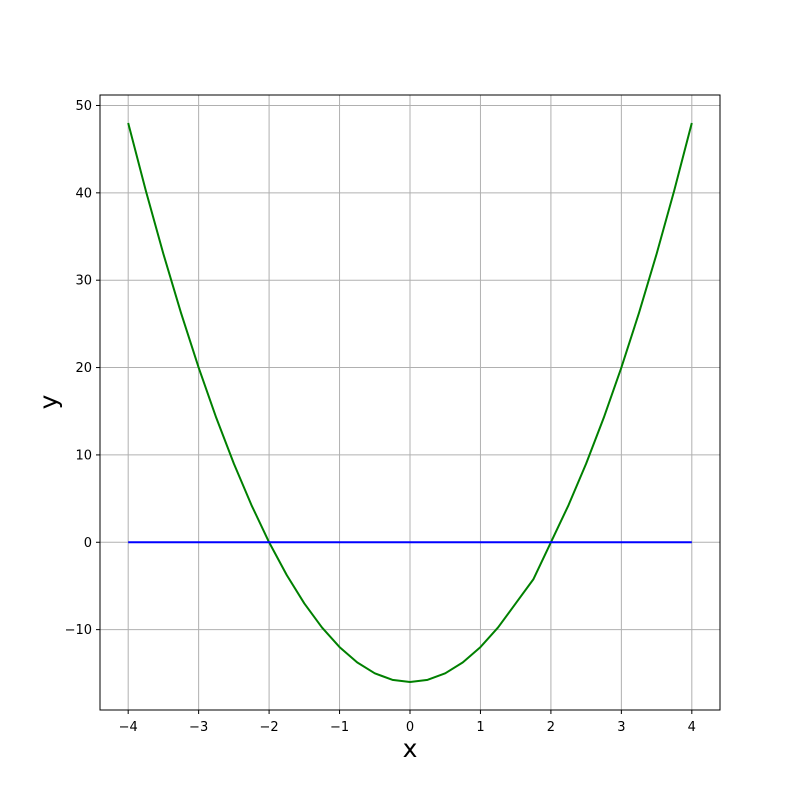  Describe the element at coordinates (83, 368) in the screenshot. I see `y-tick-label: 20` at that location.